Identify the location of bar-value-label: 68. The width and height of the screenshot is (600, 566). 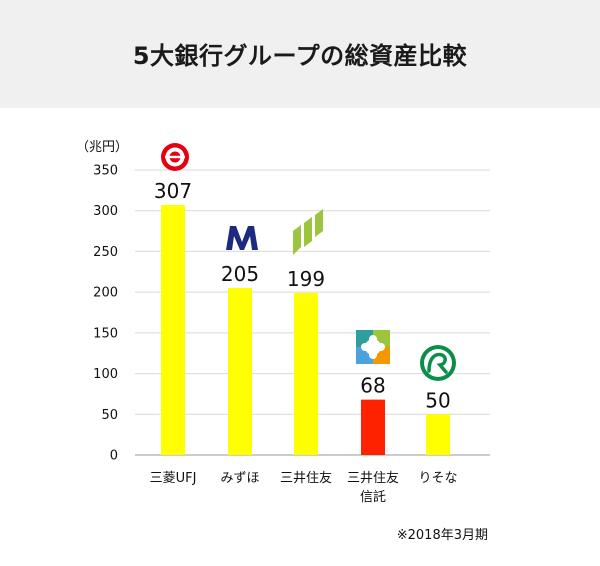
(372, 386).